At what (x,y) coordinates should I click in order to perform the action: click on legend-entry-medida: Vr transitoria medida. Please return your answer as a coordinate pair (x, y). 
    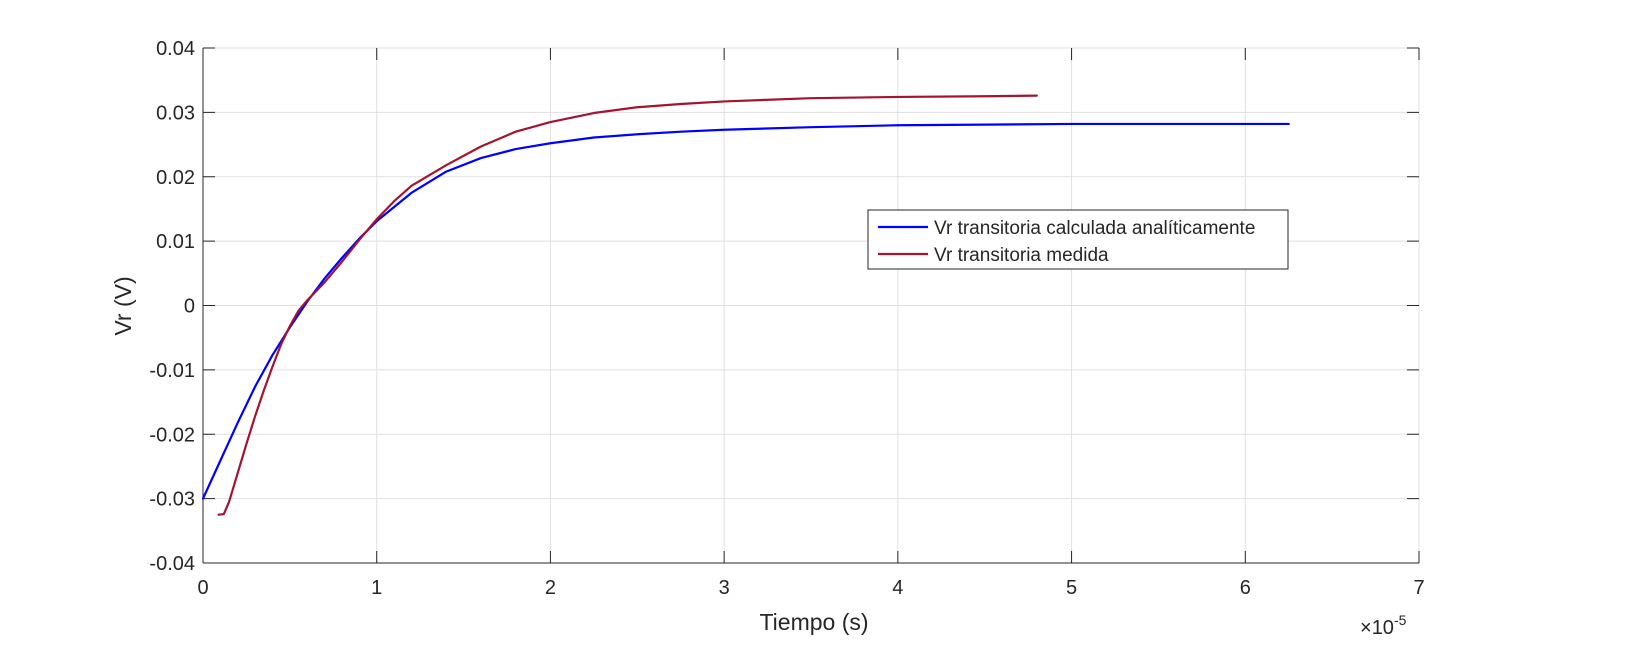
    Looking at the image, I should click on (1021, 255).